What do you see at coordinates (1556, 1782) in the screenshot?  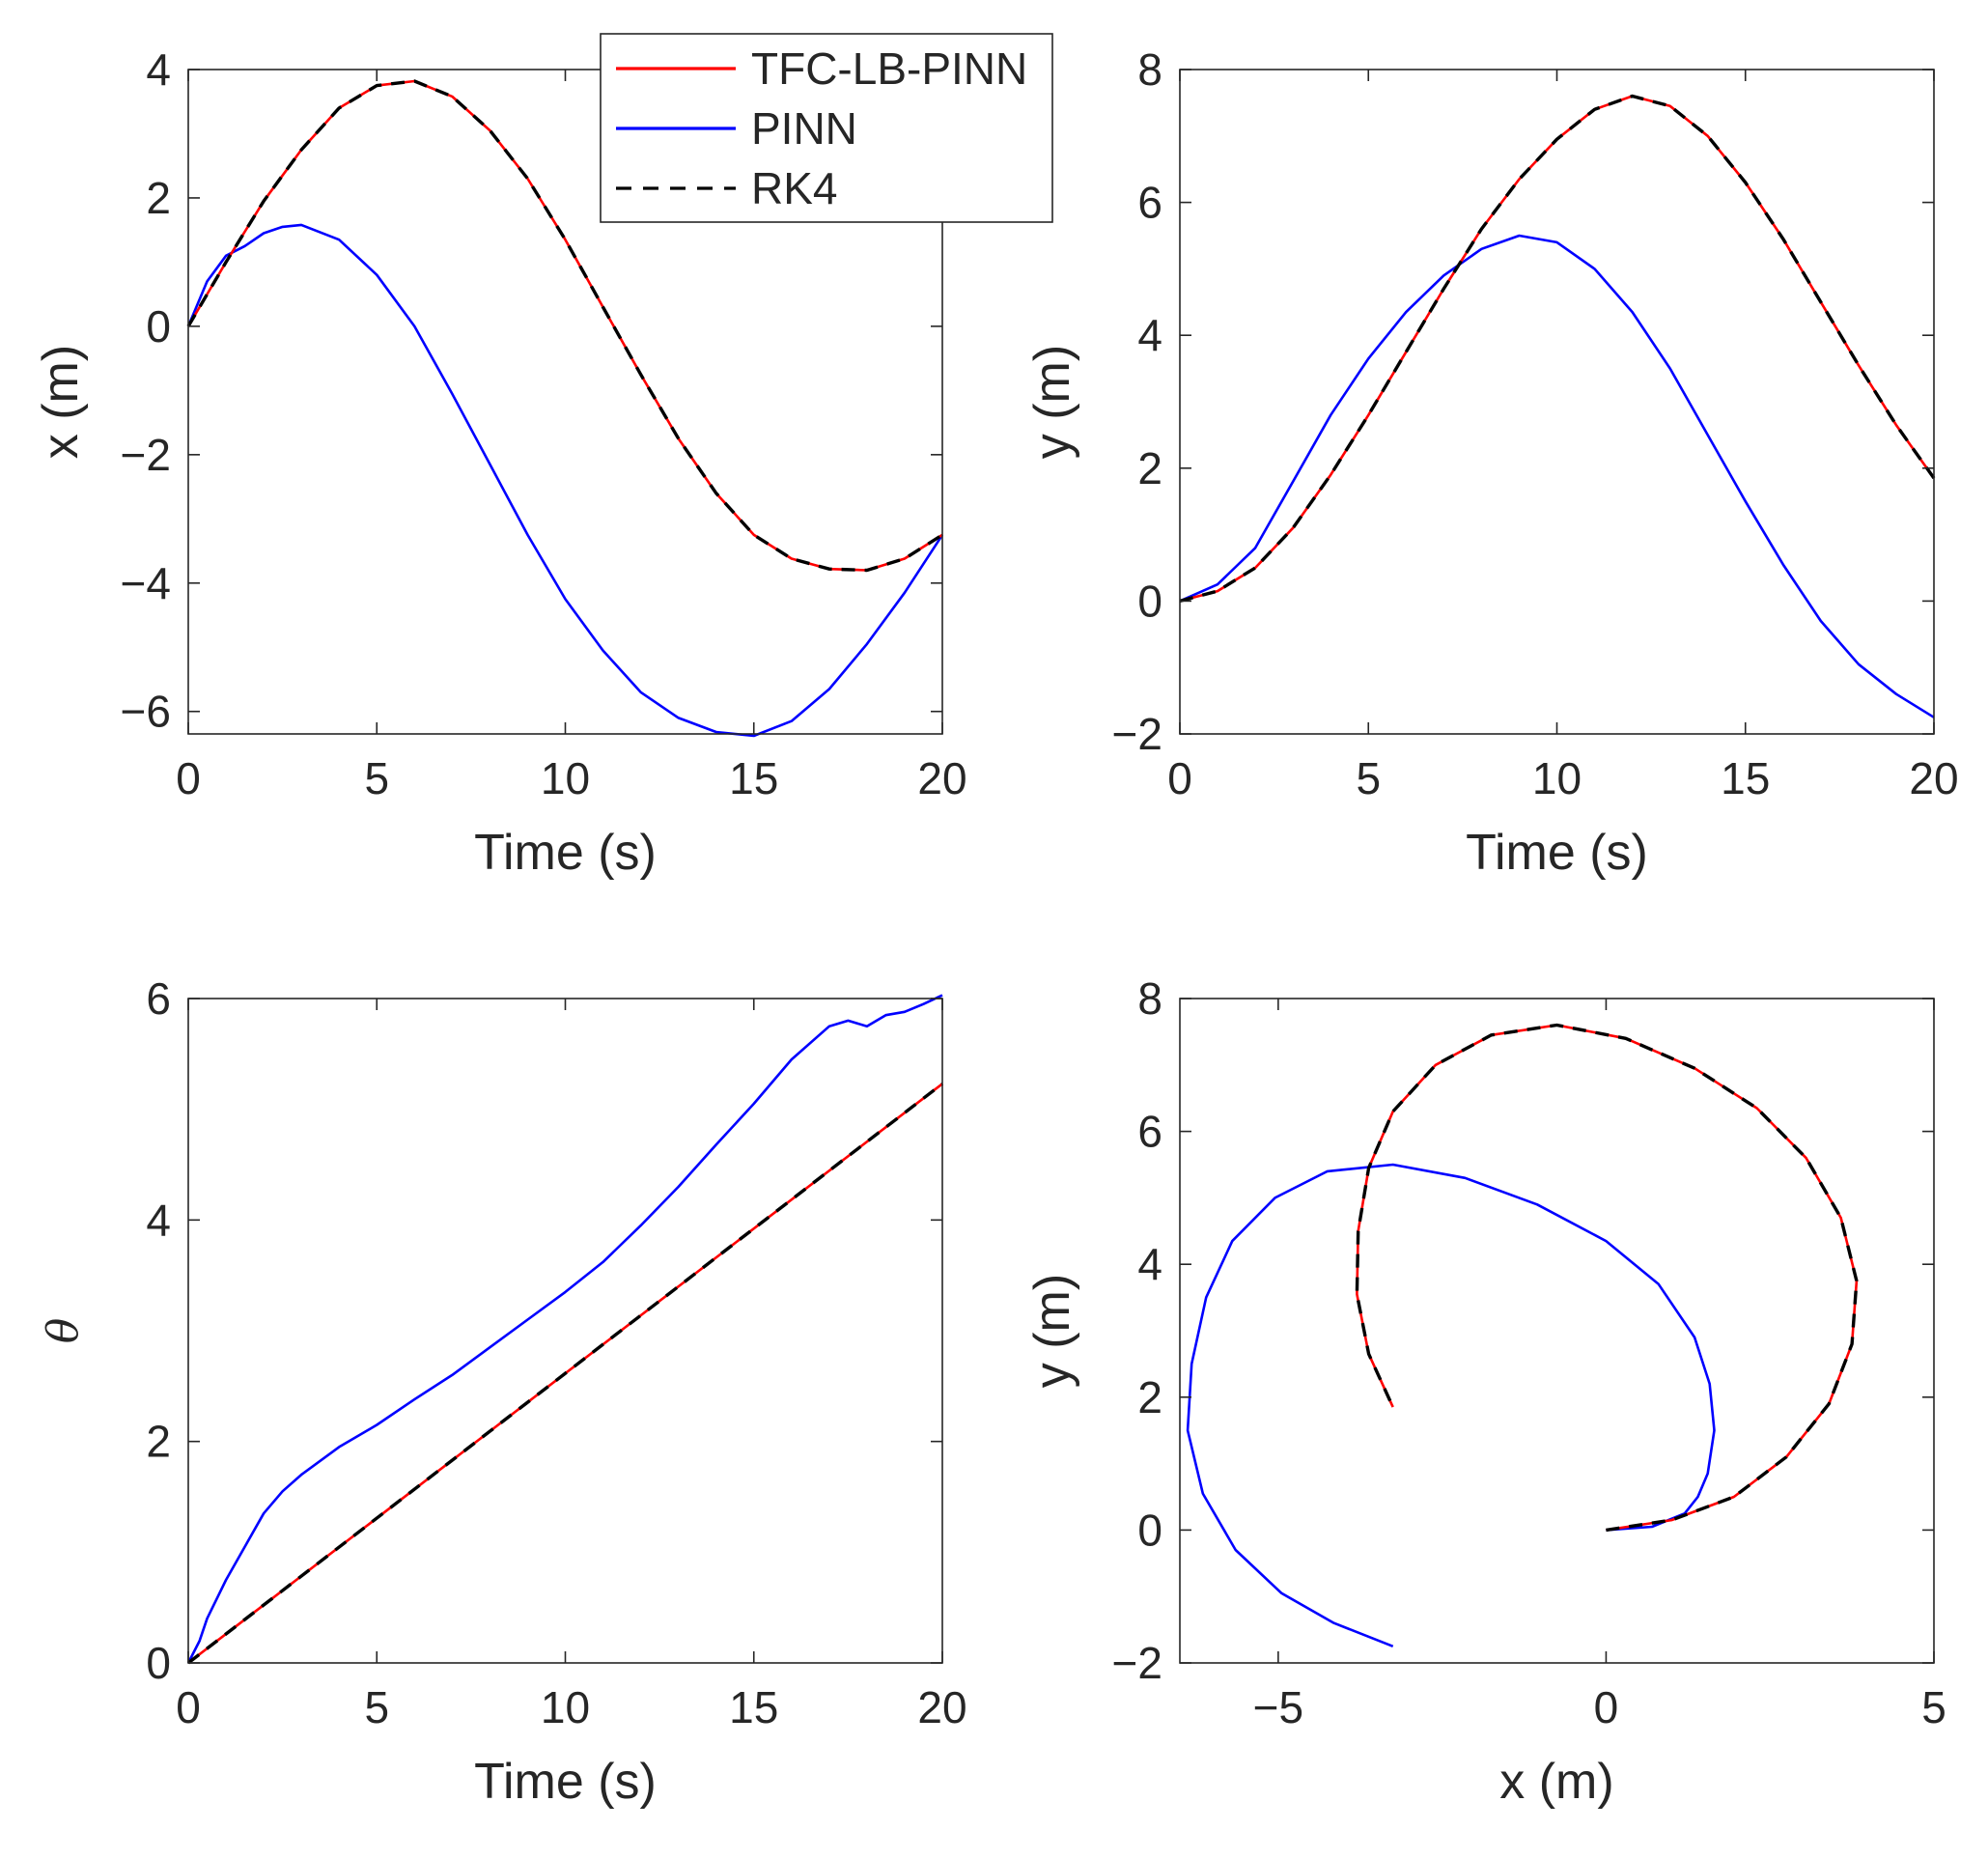 I see `x-axis-label: x (m)` at bounding box center [1556, 1782].